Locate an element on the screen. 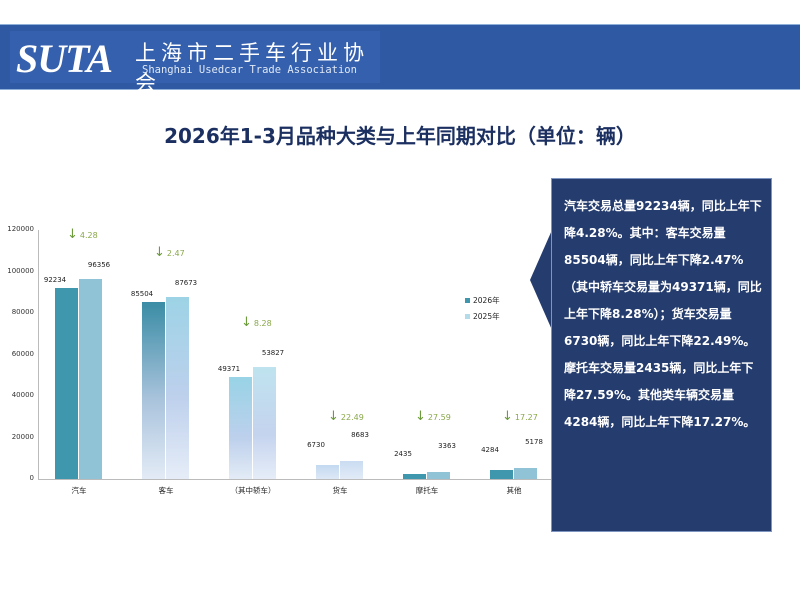 The width and height of the screenshot is (800, 600). y-tick-label: 80000 is located at coordinates (22, 312).